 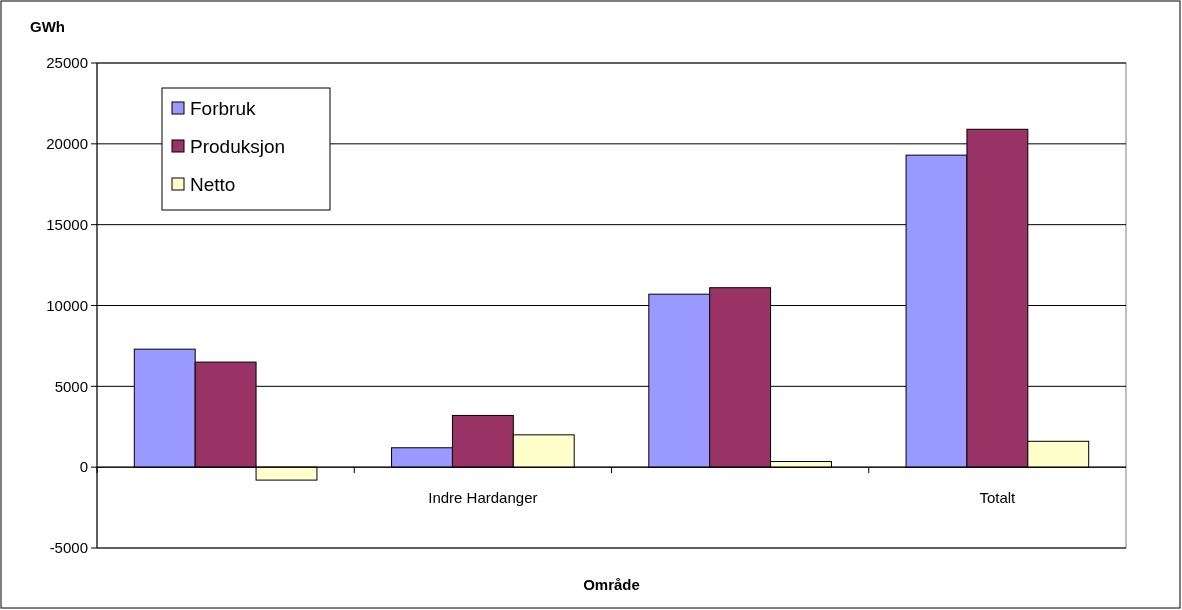 What do you see at coordinates (67, 144) in the screenshot?
I see `y-tick-label: 20000` at bounding box center [67, 144].